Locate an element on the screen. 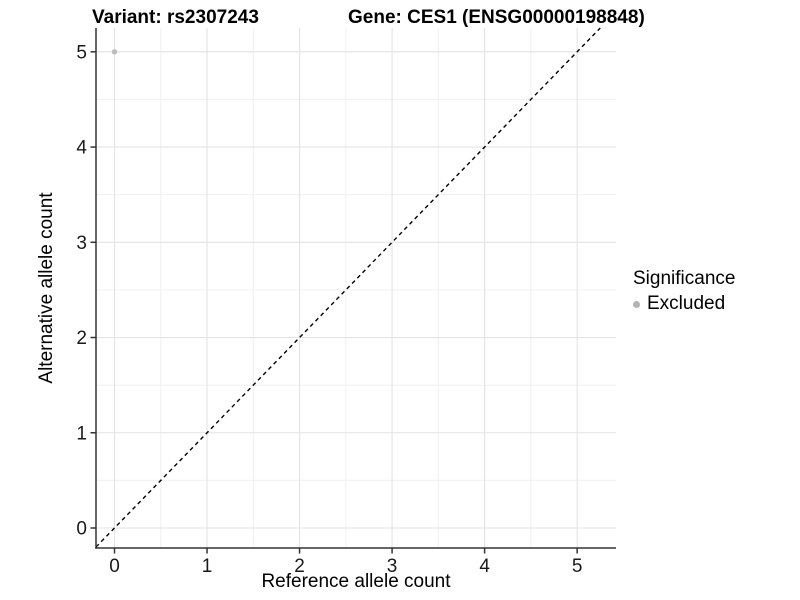 Image resolution: width=800 pixels, height=600 pixels. legend: Significance Excluded is located at coordinates (684, 291).